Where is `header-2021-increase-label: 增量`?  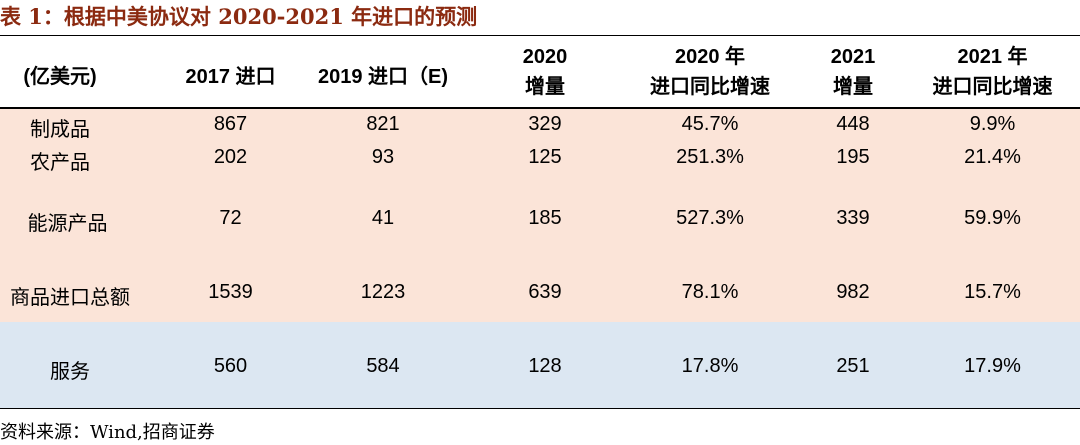
header-2021-increase-label: 增量 is located at coordinates (853, 87).